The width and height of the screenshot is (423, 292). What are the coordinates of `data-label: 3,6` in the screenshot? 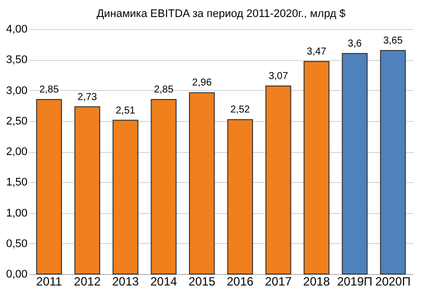 It's located at (355, 44).